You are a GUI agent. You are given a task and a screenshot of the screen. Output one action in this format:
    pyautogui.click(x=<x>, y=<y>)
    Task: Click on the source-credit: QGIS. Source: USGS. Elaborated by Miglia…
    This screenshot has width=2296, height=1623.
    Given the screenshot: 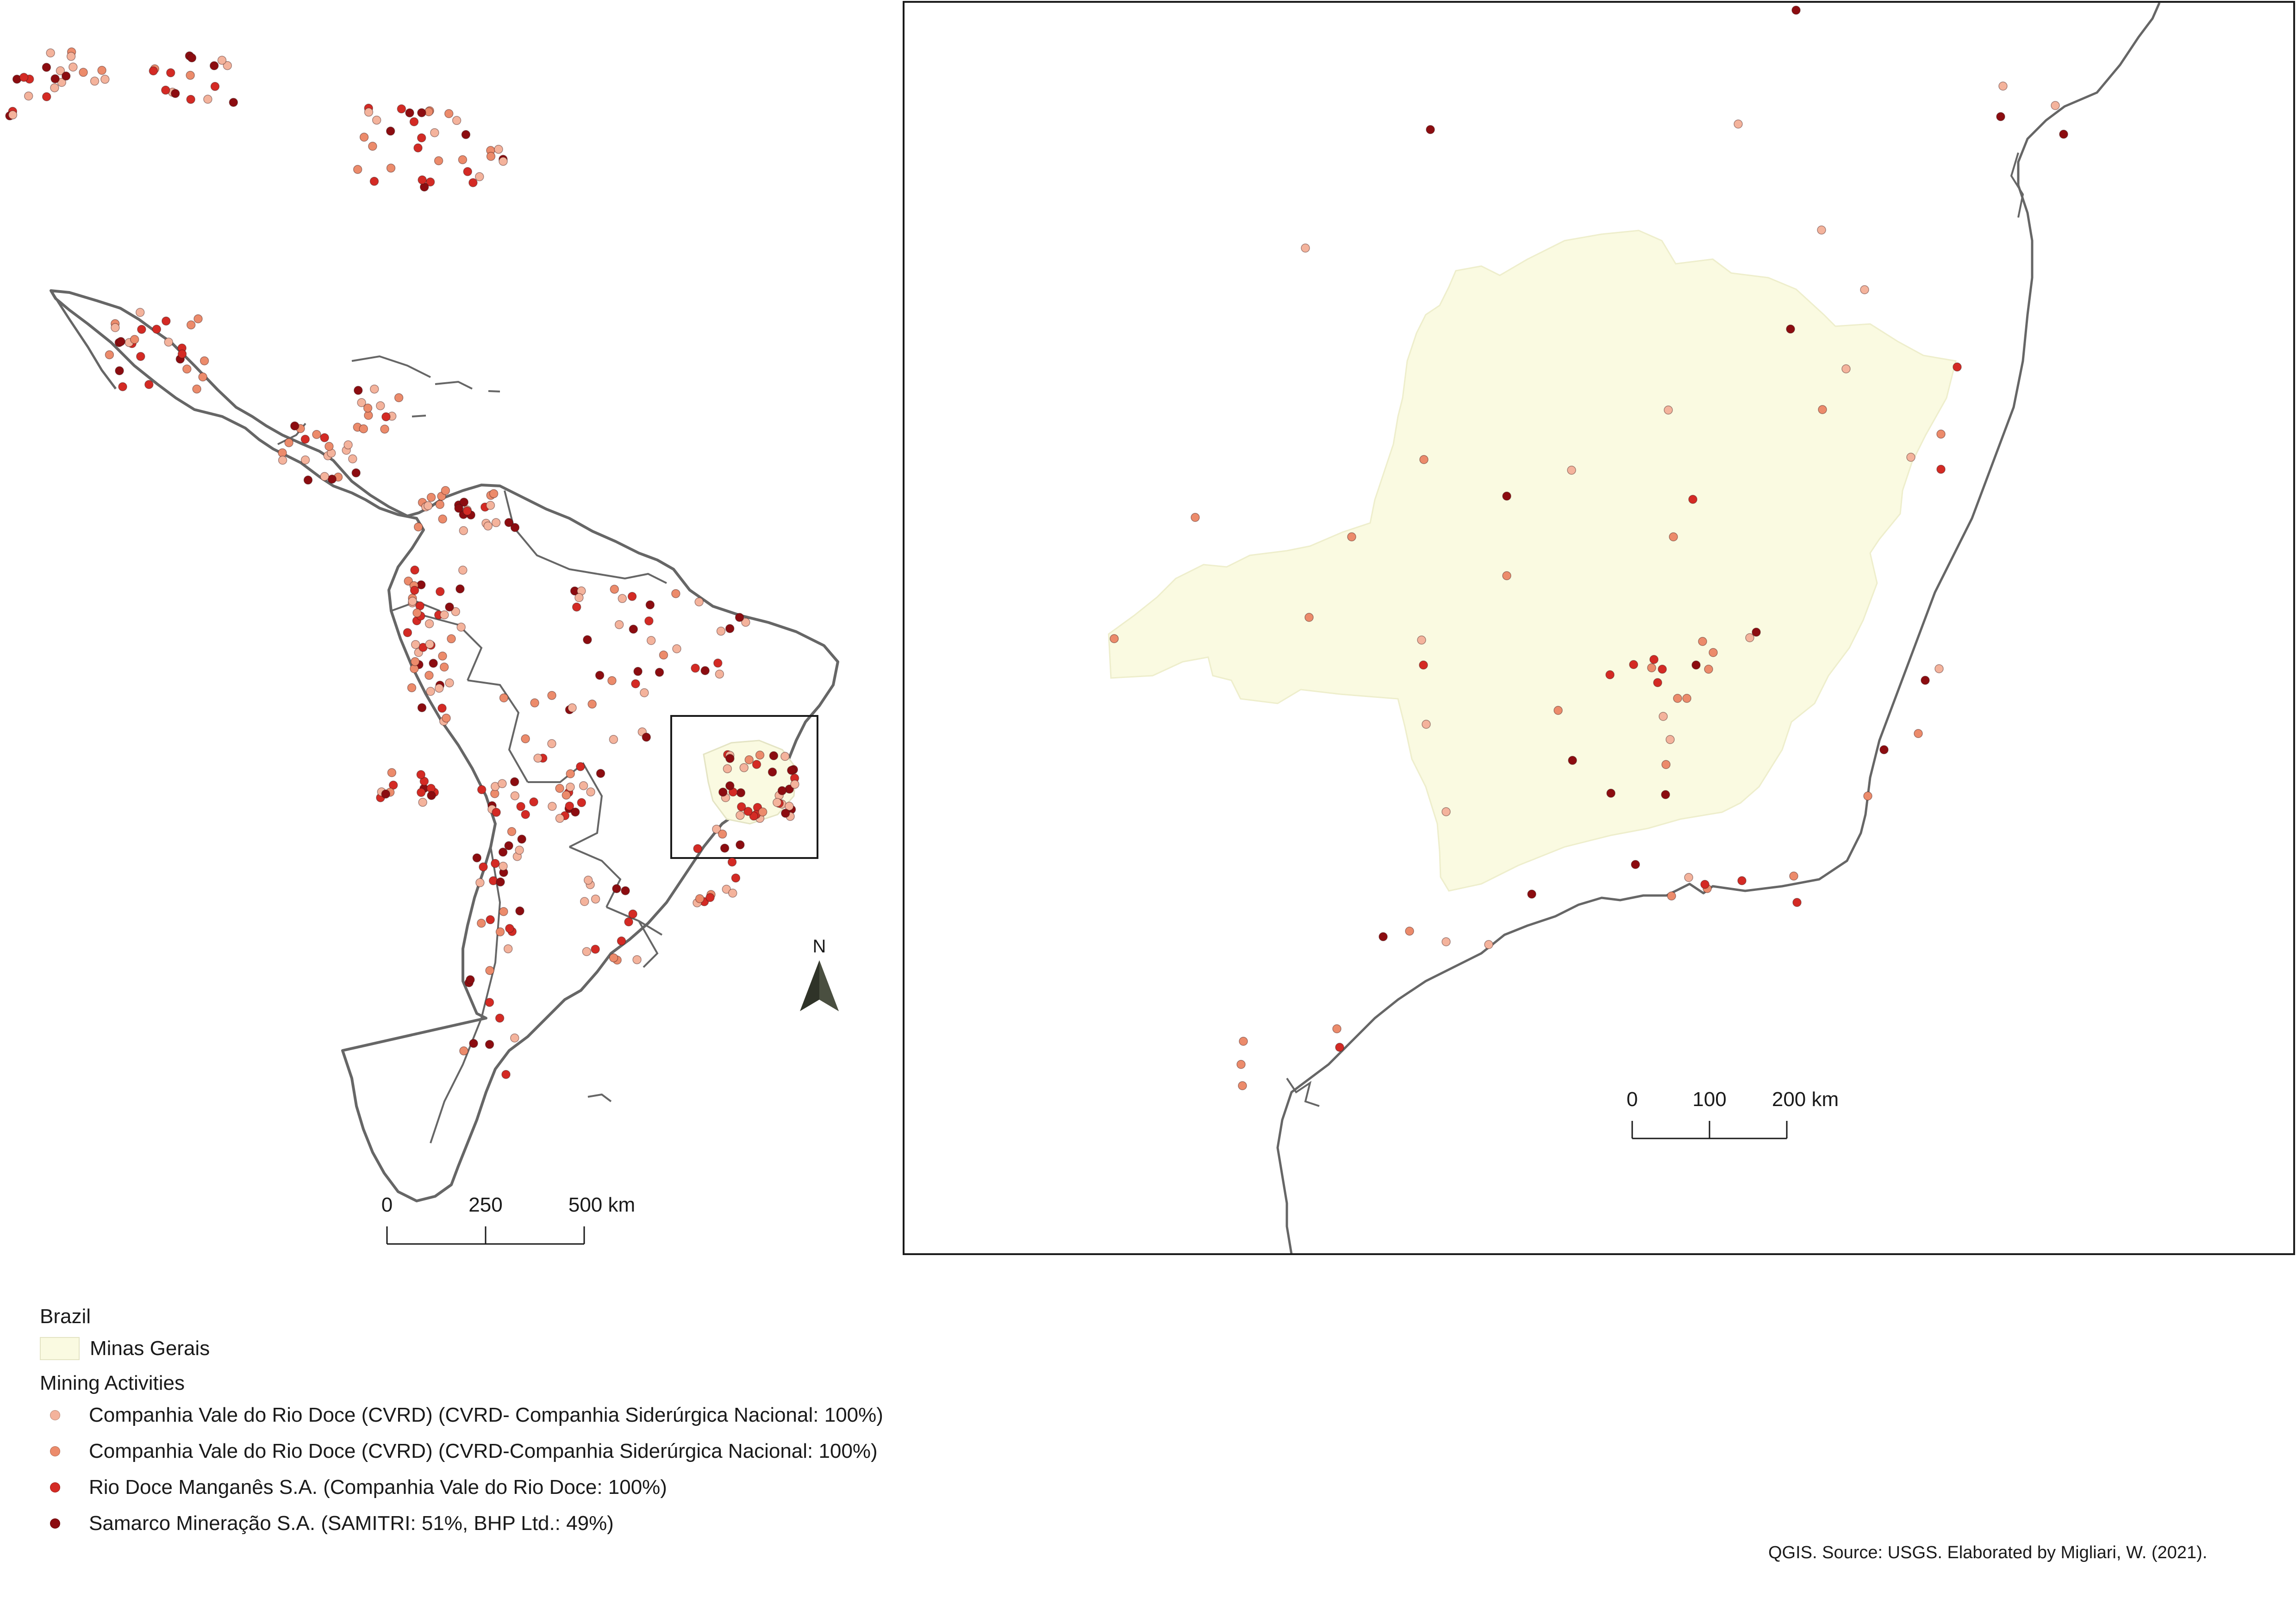 What is the action you would take?
    pyautogui.click(x=1988, y=1552)
    